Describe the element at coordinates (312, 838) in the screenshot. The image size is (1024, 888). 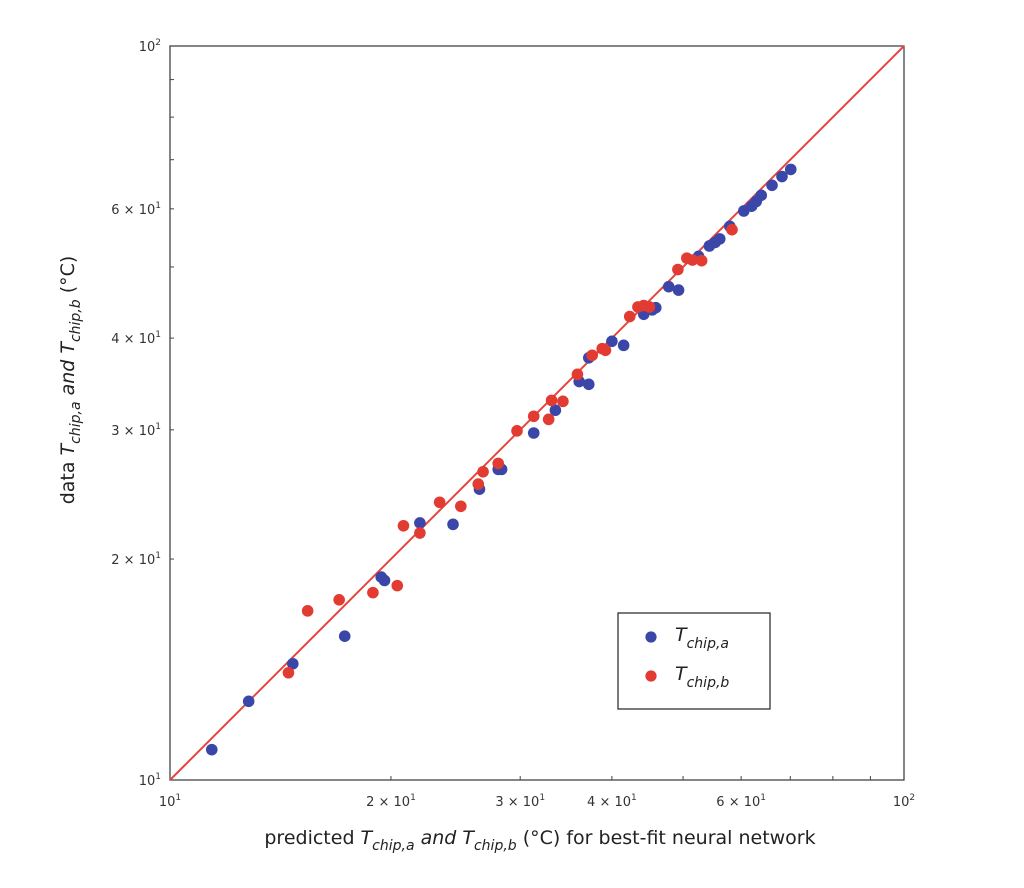
I see `x-label-prefix: predicted` at that location.